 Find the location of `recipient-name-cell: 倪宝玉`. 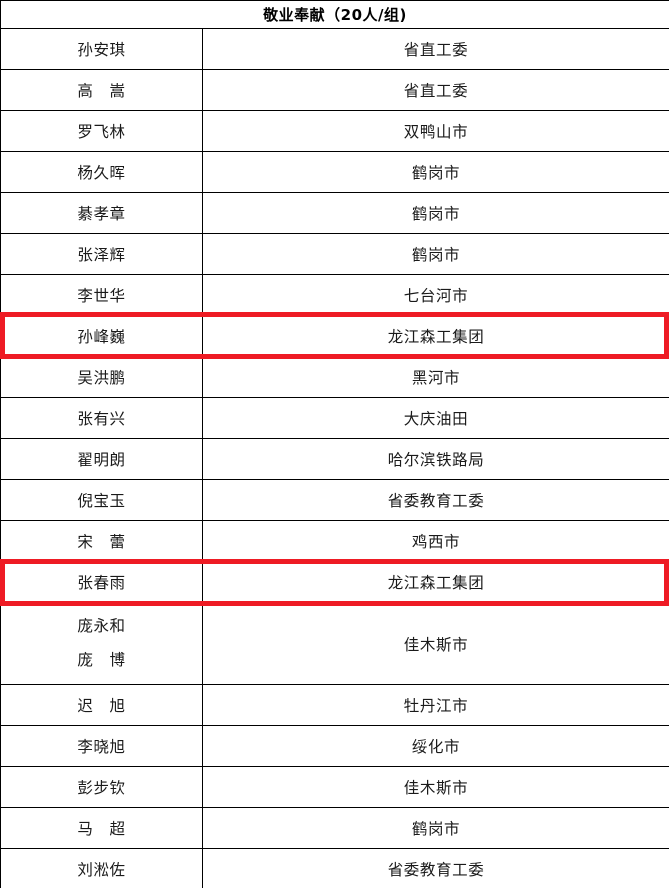

recipient-name-cell: 倪宝玉 is located at coordinates (101, 500).